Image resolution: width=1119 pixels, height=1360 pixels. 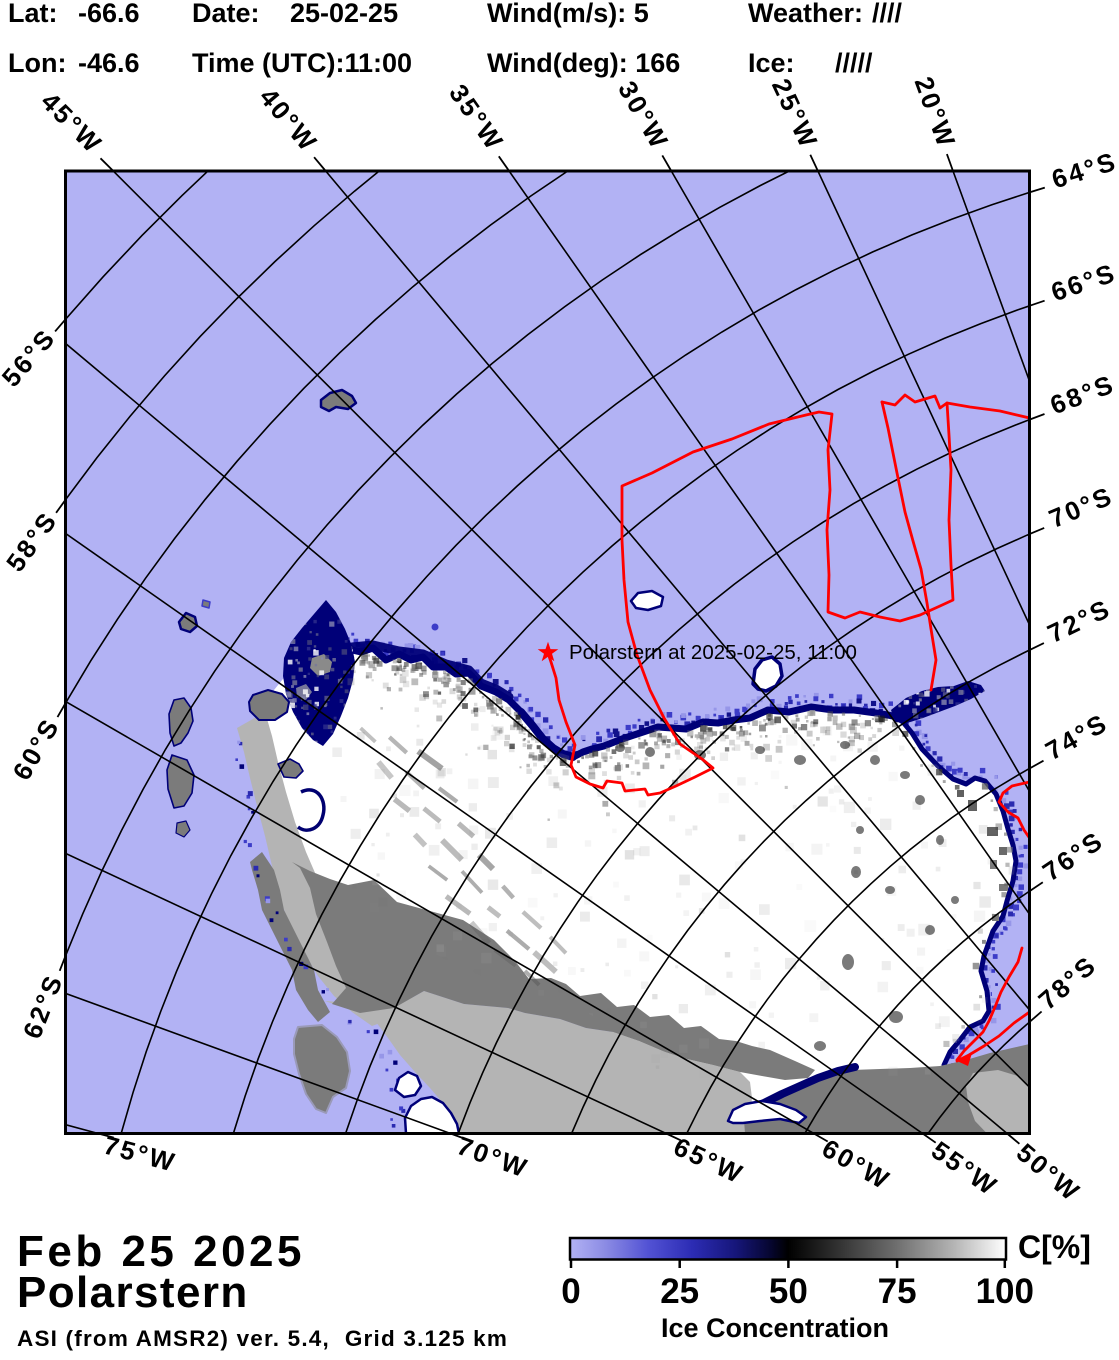 What do you see at coordinates (583, 63) in the screenshot?
I see `svg-text: Wind(deg): 166` at bounding box center [583, 63].